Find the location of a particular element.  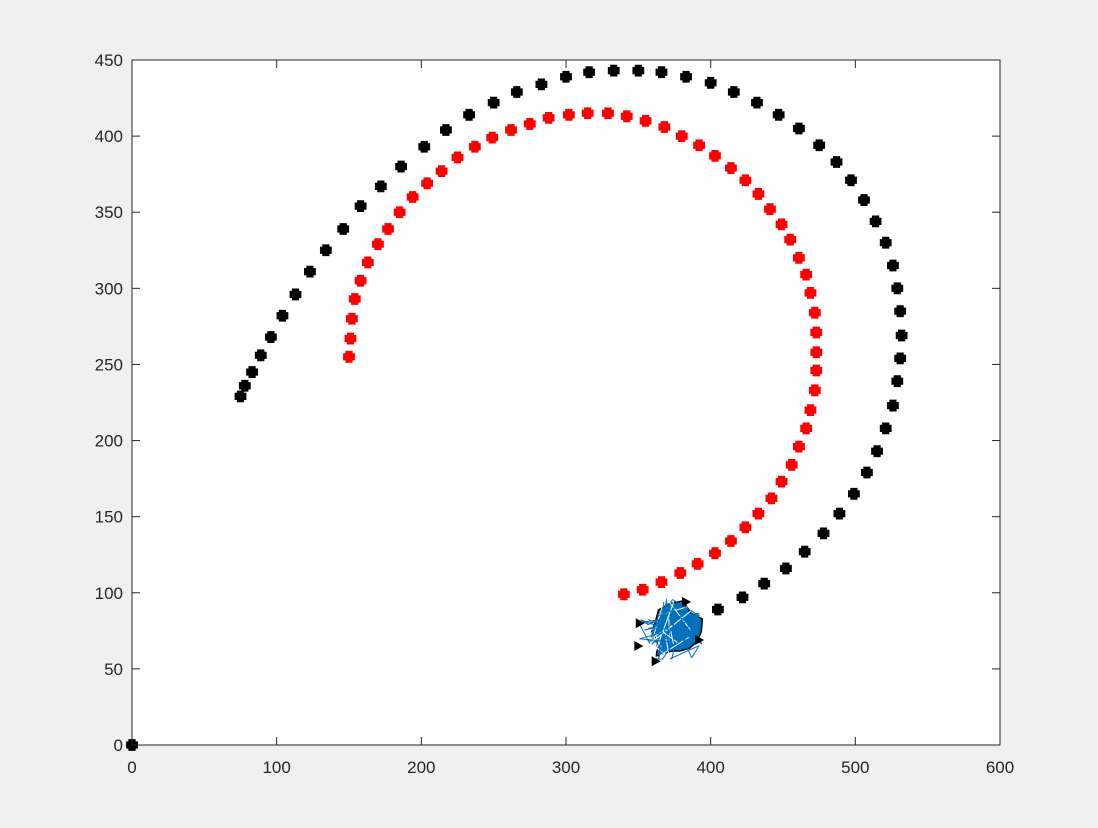

y-tick-label: 300 is located at coordinates (109, 288).